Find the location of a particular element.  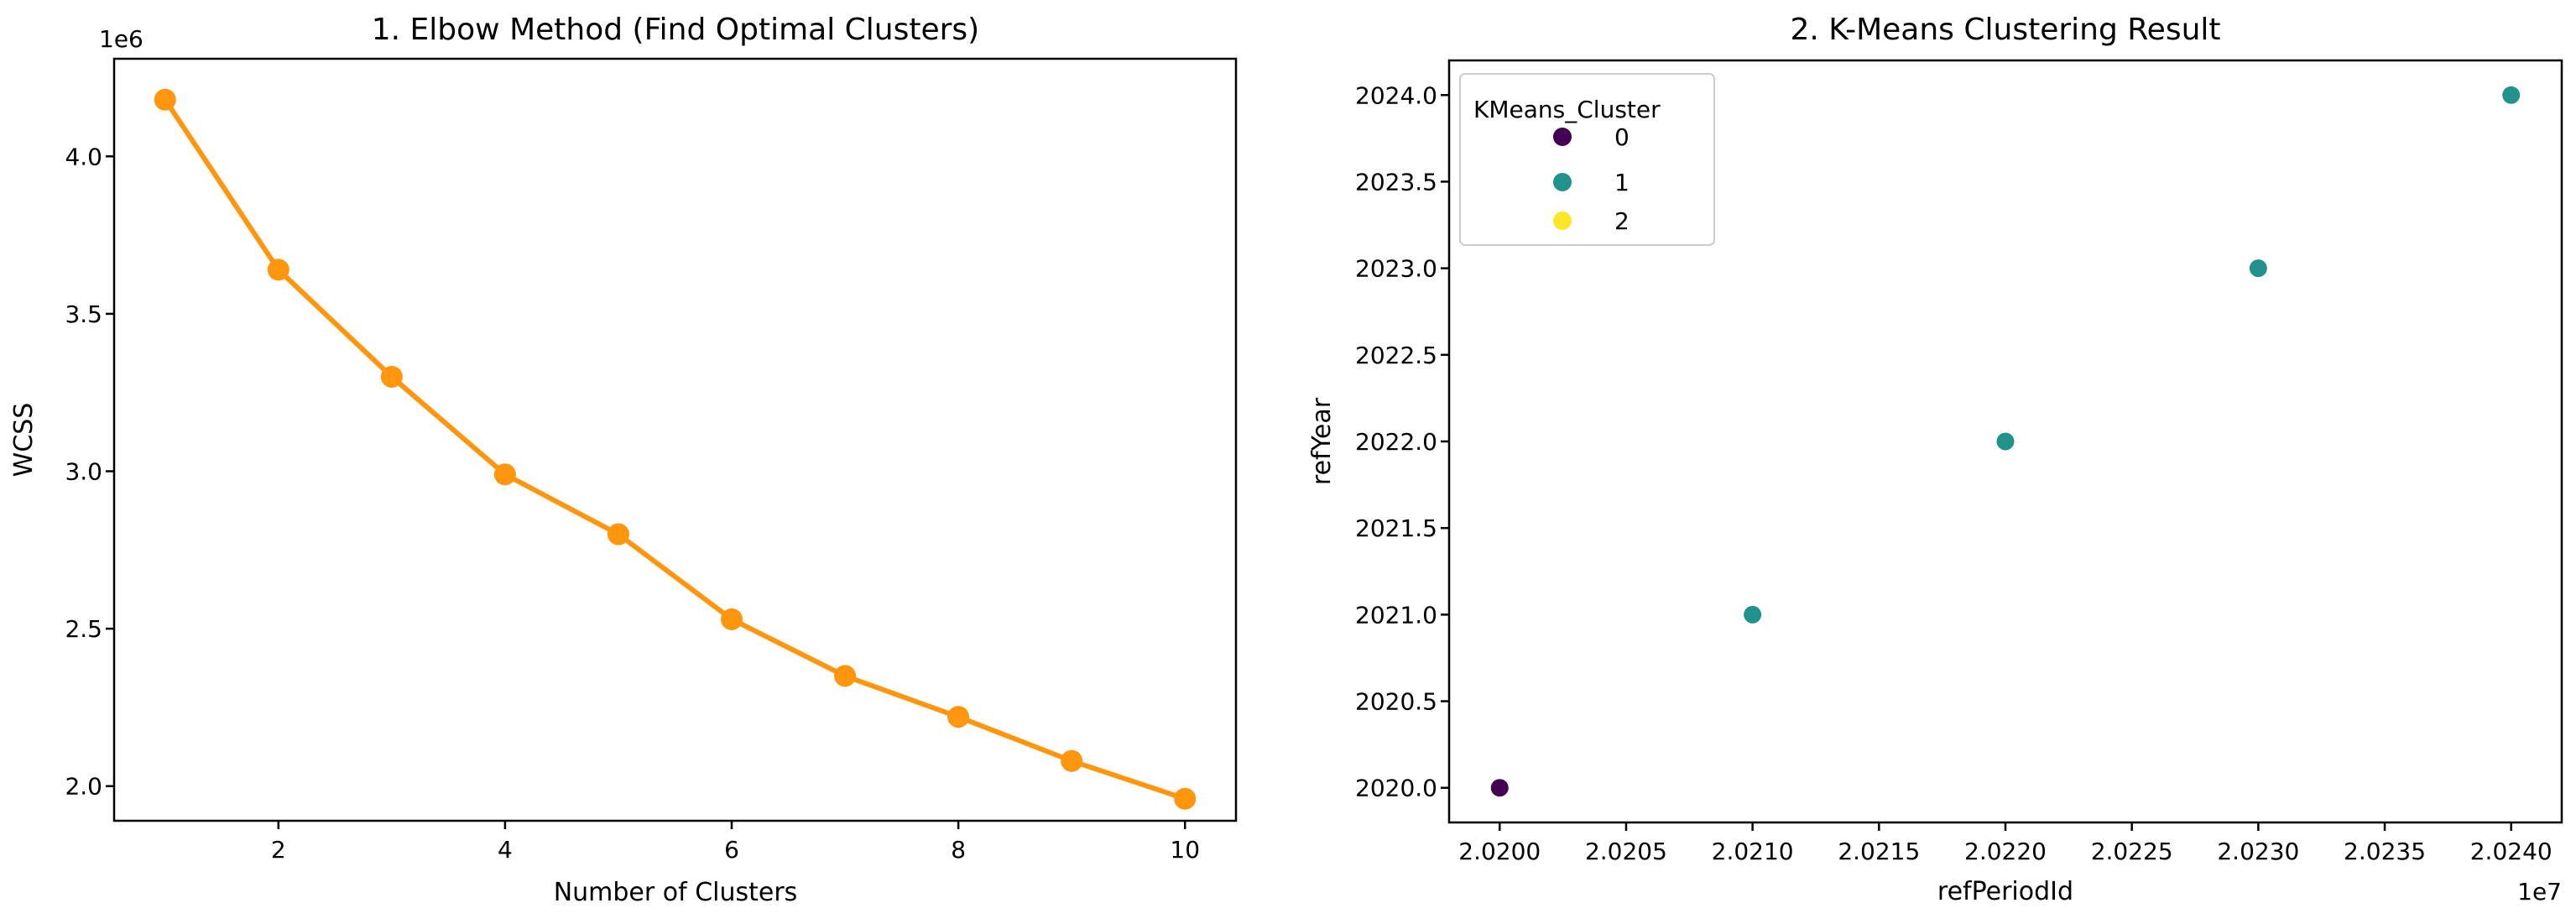

x-tick-label: 2.0215 is located at coordinates (1879, 851).